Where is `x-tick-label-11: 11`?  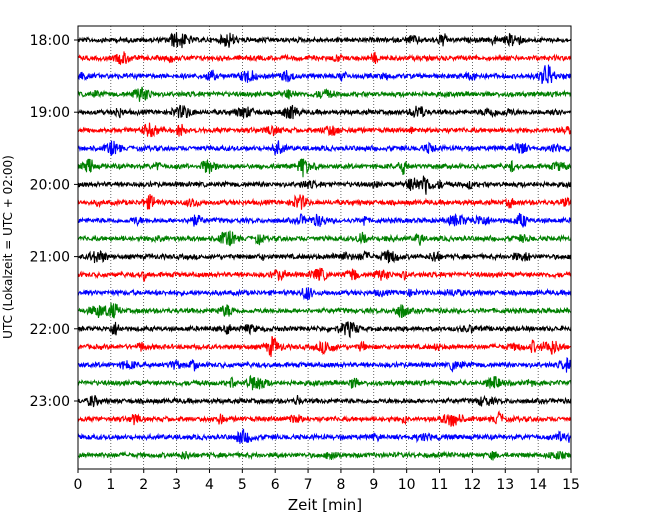 x-tick-label-11: 11 is located at coordinates (440, 485).